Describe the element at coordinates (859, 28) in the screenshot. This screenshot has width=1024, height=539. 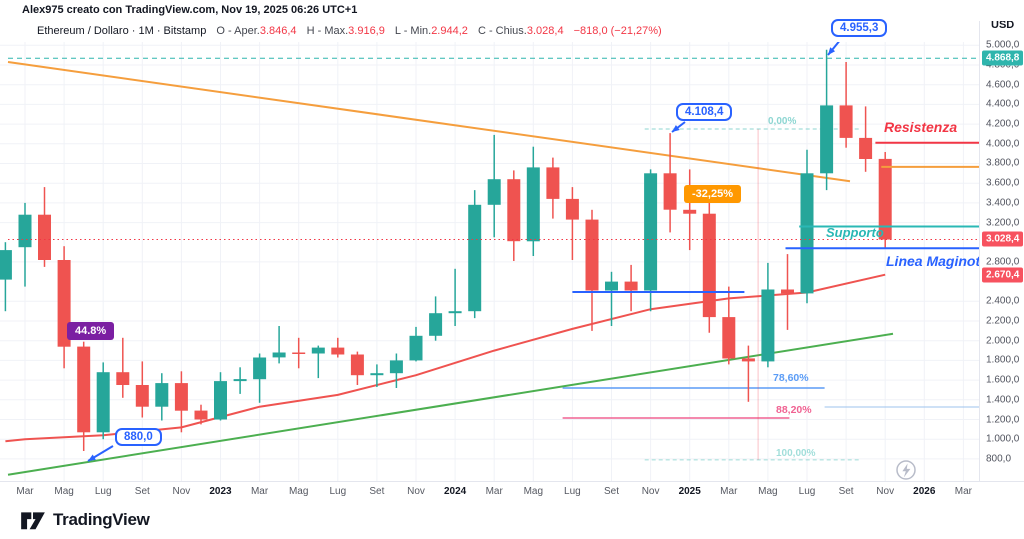
I see `price-callout-4955: 4.955,3` at that location.